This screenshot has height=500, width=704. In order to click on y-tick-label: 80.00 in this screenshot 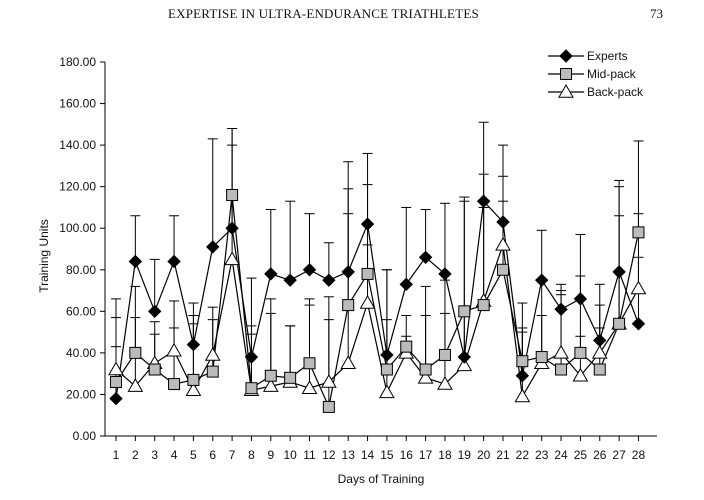, I will do `click(81, 270)`.